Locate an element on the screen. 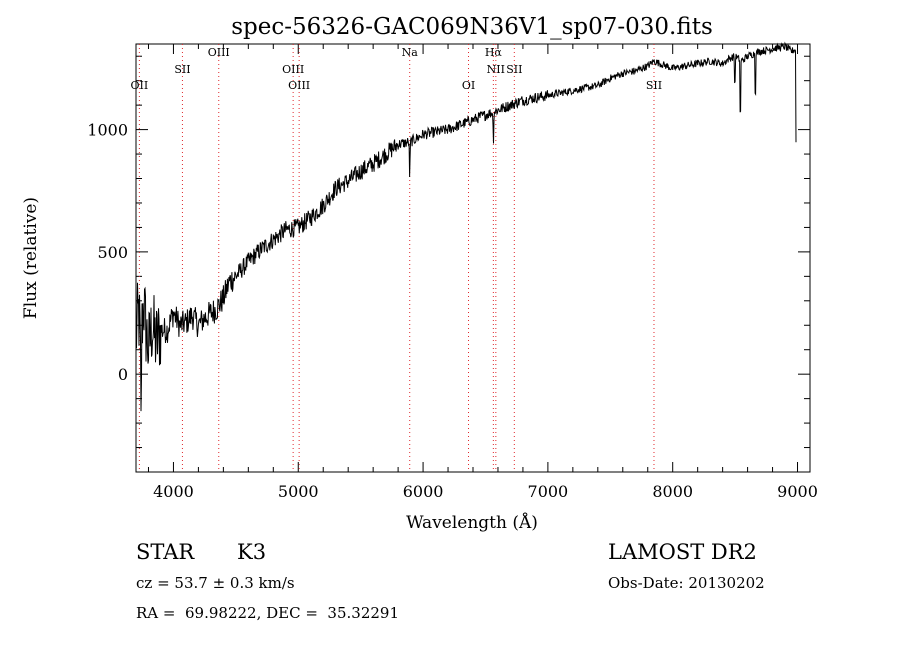 The height and width of the screenshot is (650, 900). x-tick-label: 4000 is located at coordinates (173, 491).